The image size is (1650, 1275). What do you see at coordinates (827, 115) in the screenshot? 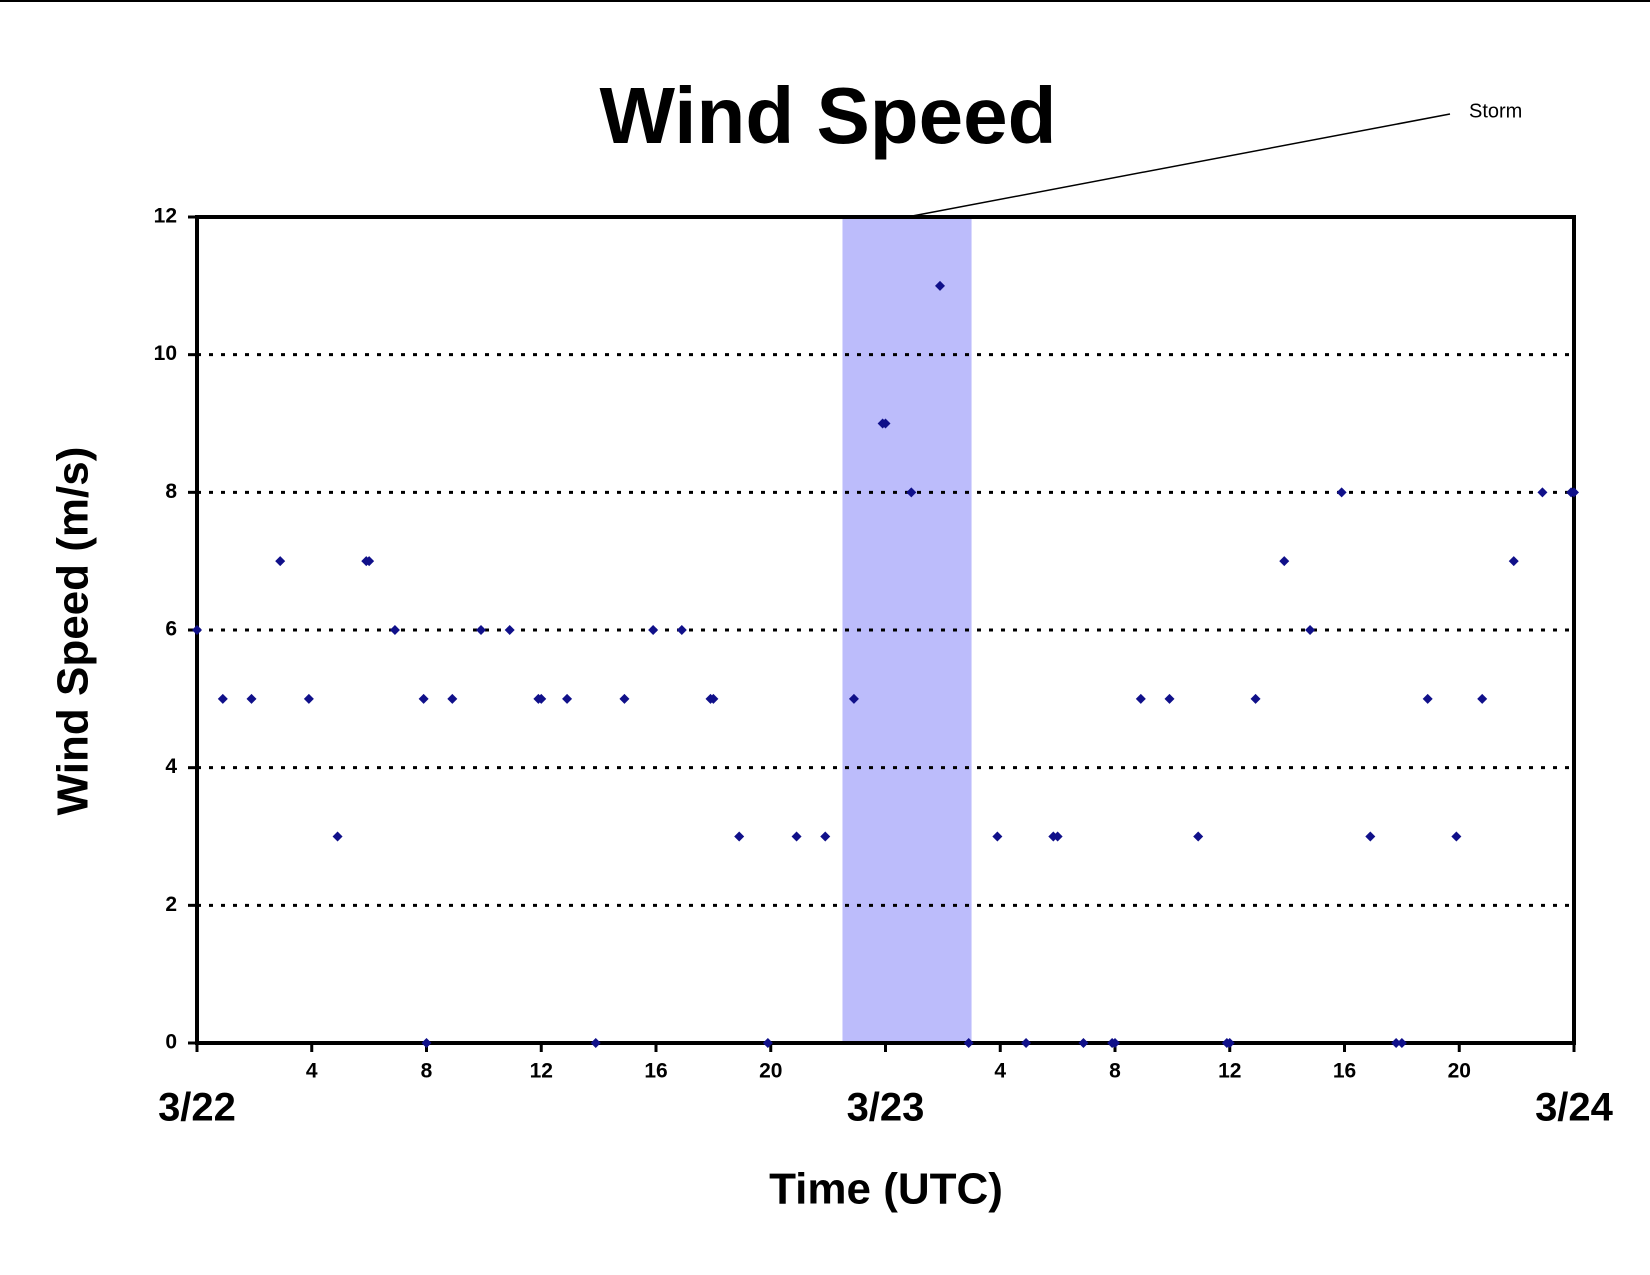
I see `chart-title: Wind Speed` at bounding box center [827, 115].